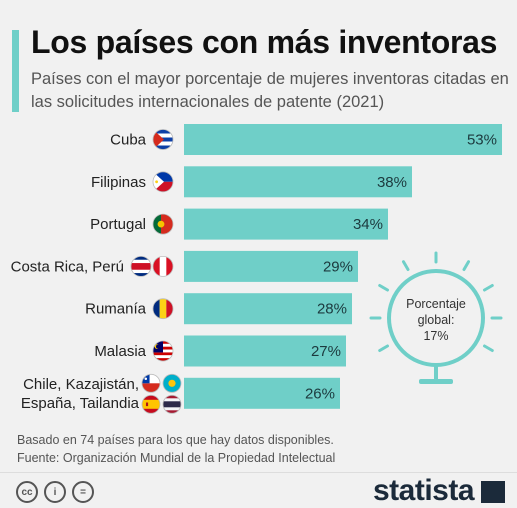 This screenshot has height=508, width=517. Describe the element at coordinates (163, 139) in the screenshot. I see `flag-cu-icon` at that location.